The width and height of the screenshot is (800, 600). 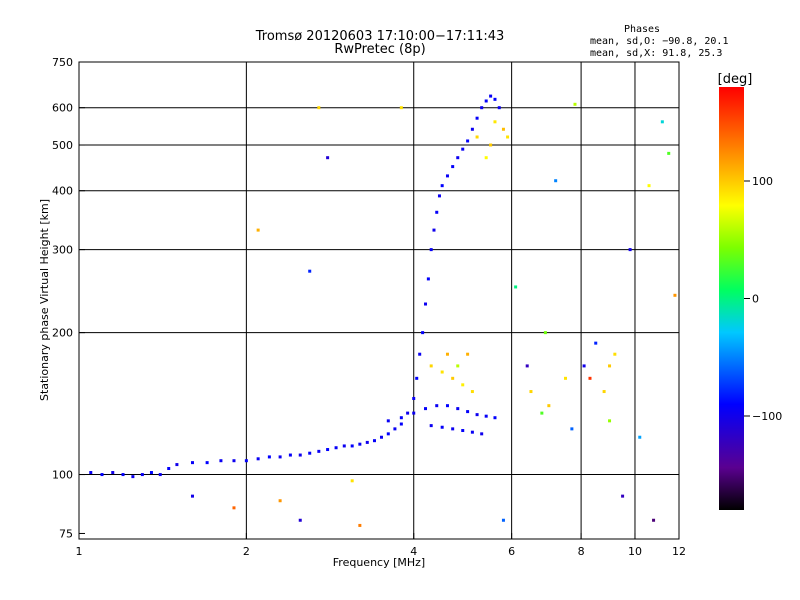 I want to click on y-tick-label: 600, so click(x=62, y=108).